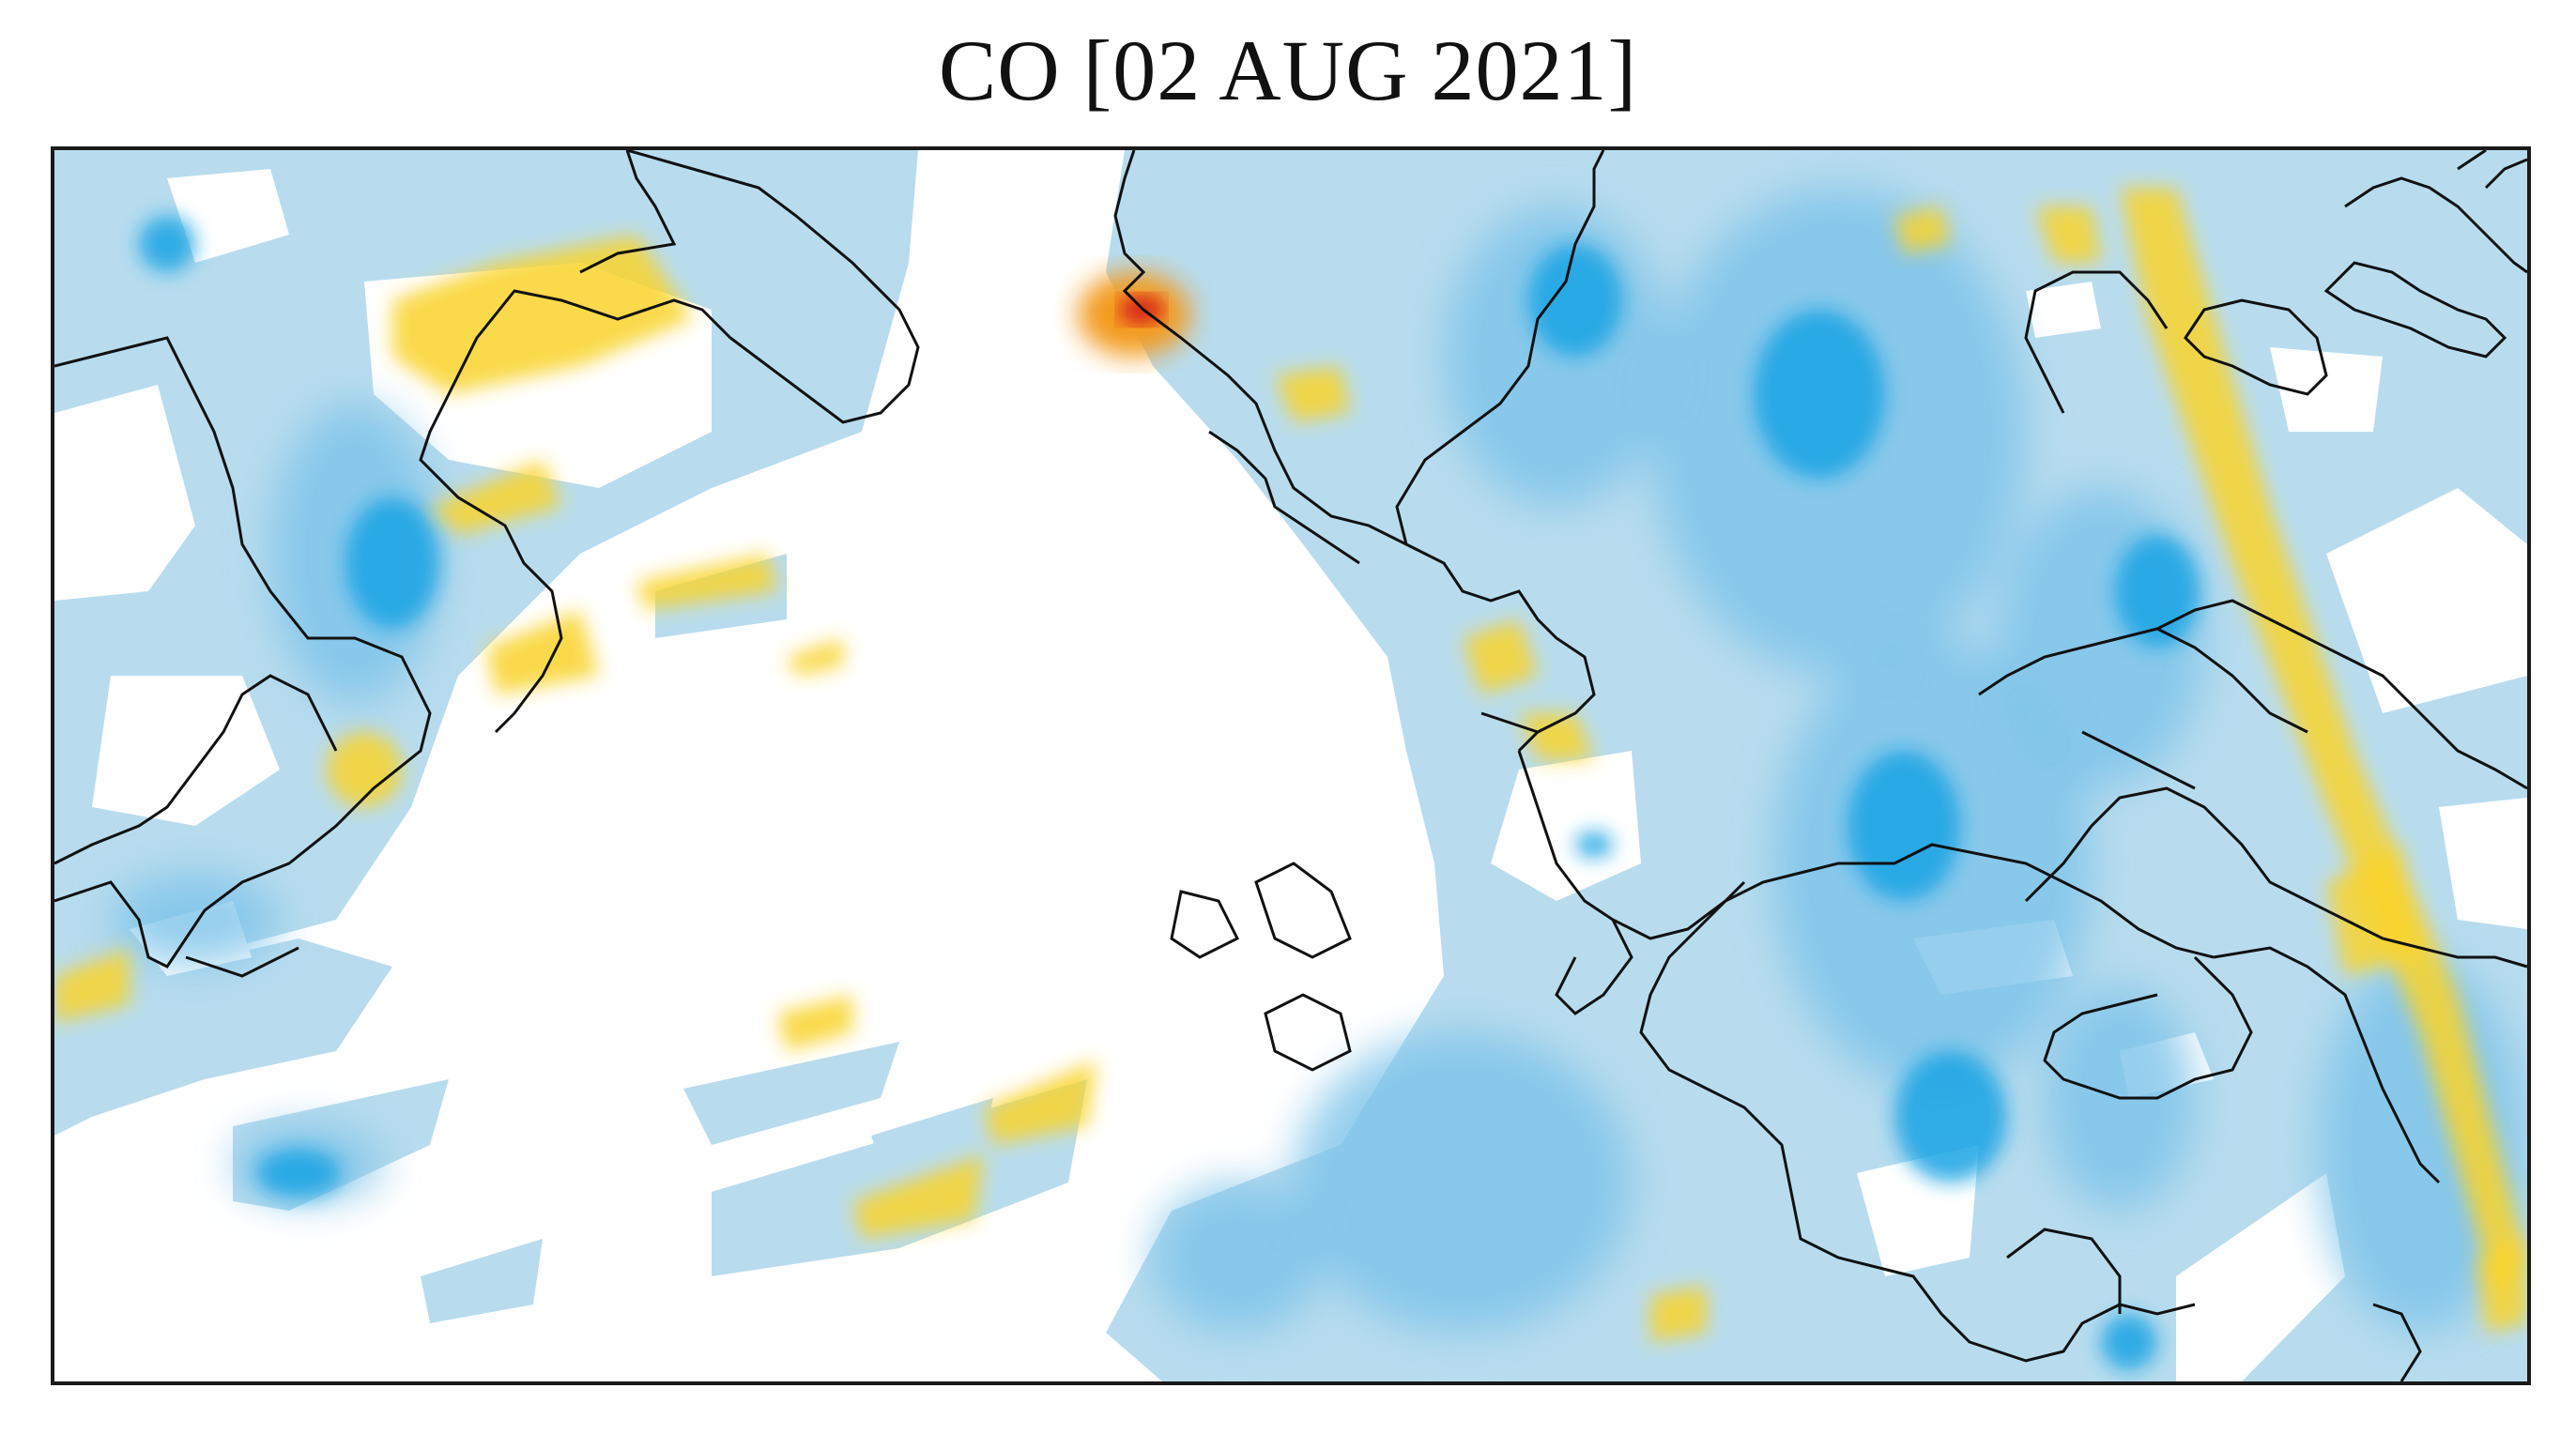 The image size is (2576, 1434). Describe the element at coordinates (1288, 70) in the screenshot. I see `map-title: CO [02 AUG 2021]` at that location.